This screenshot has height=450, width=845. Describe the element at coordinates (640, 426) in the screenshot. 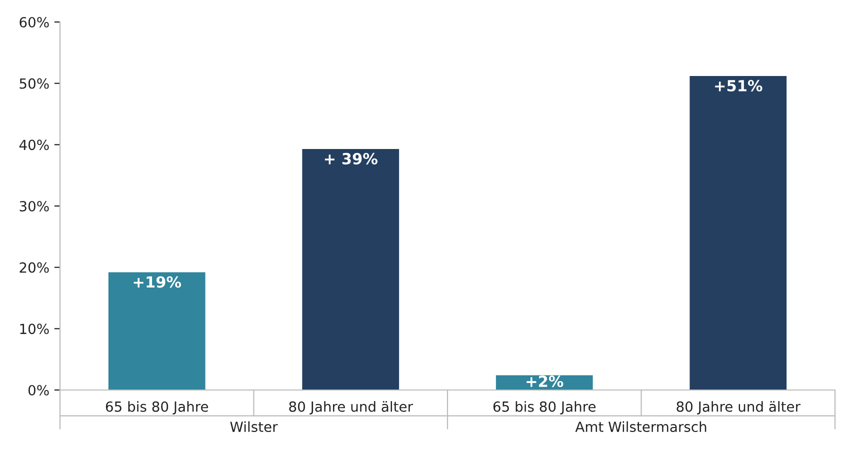

I see `text: Amt Wilstermarsch` at that location.